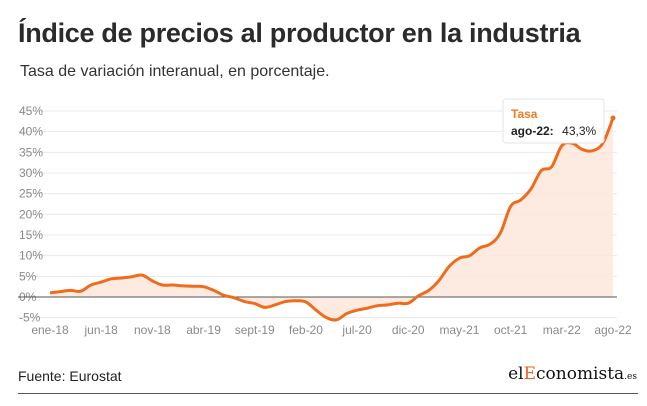 This screenshot has height=406, width=647. Describe the element at coordinates (579, 131) in the screenshot. I see `tooltip-value: 43,3%` at that location.